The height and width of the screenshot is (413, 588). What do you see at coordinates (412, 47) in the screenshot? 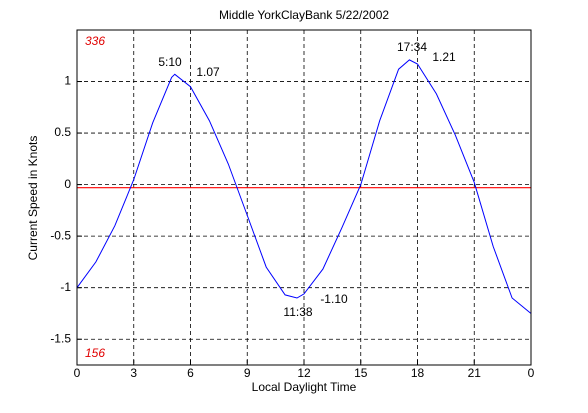
I see `annotation: 17:34` at bounding box center [412, 47].